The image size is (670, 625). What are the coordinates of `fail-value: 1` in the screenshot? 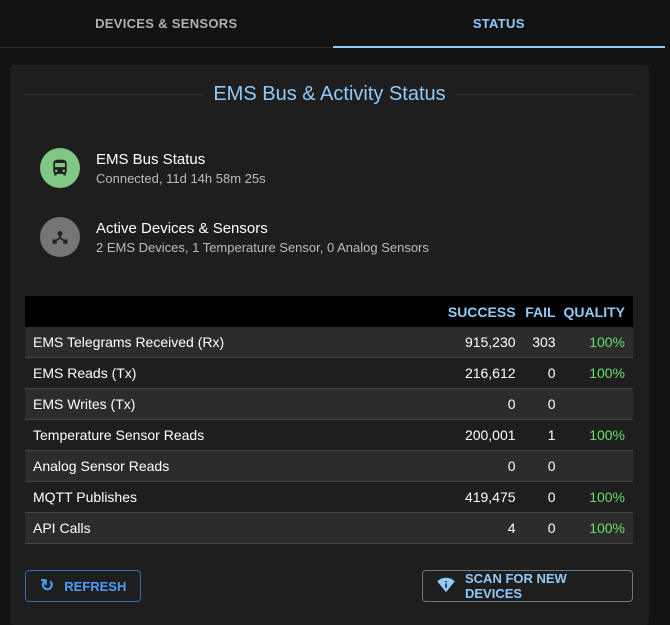 It's located at (543, 435).